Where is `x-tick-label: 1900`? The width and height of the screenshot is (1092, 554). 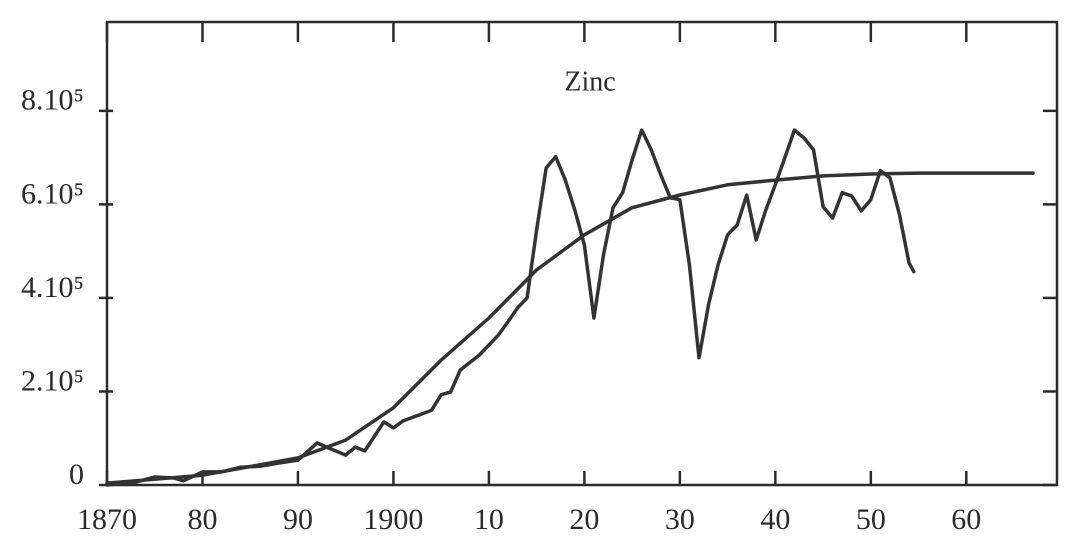
x-tick-label: 1900 is located at coordinates (393, 519).